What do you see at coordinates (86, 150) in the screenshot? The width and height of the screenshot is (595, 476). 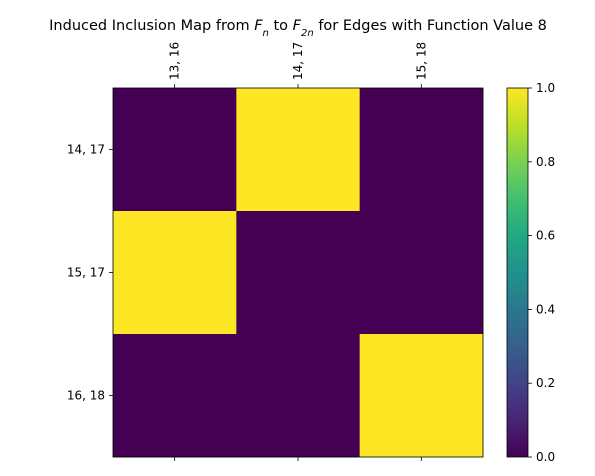 I see `row-tick-label: 14, 17` at bounding box center [86, 150].